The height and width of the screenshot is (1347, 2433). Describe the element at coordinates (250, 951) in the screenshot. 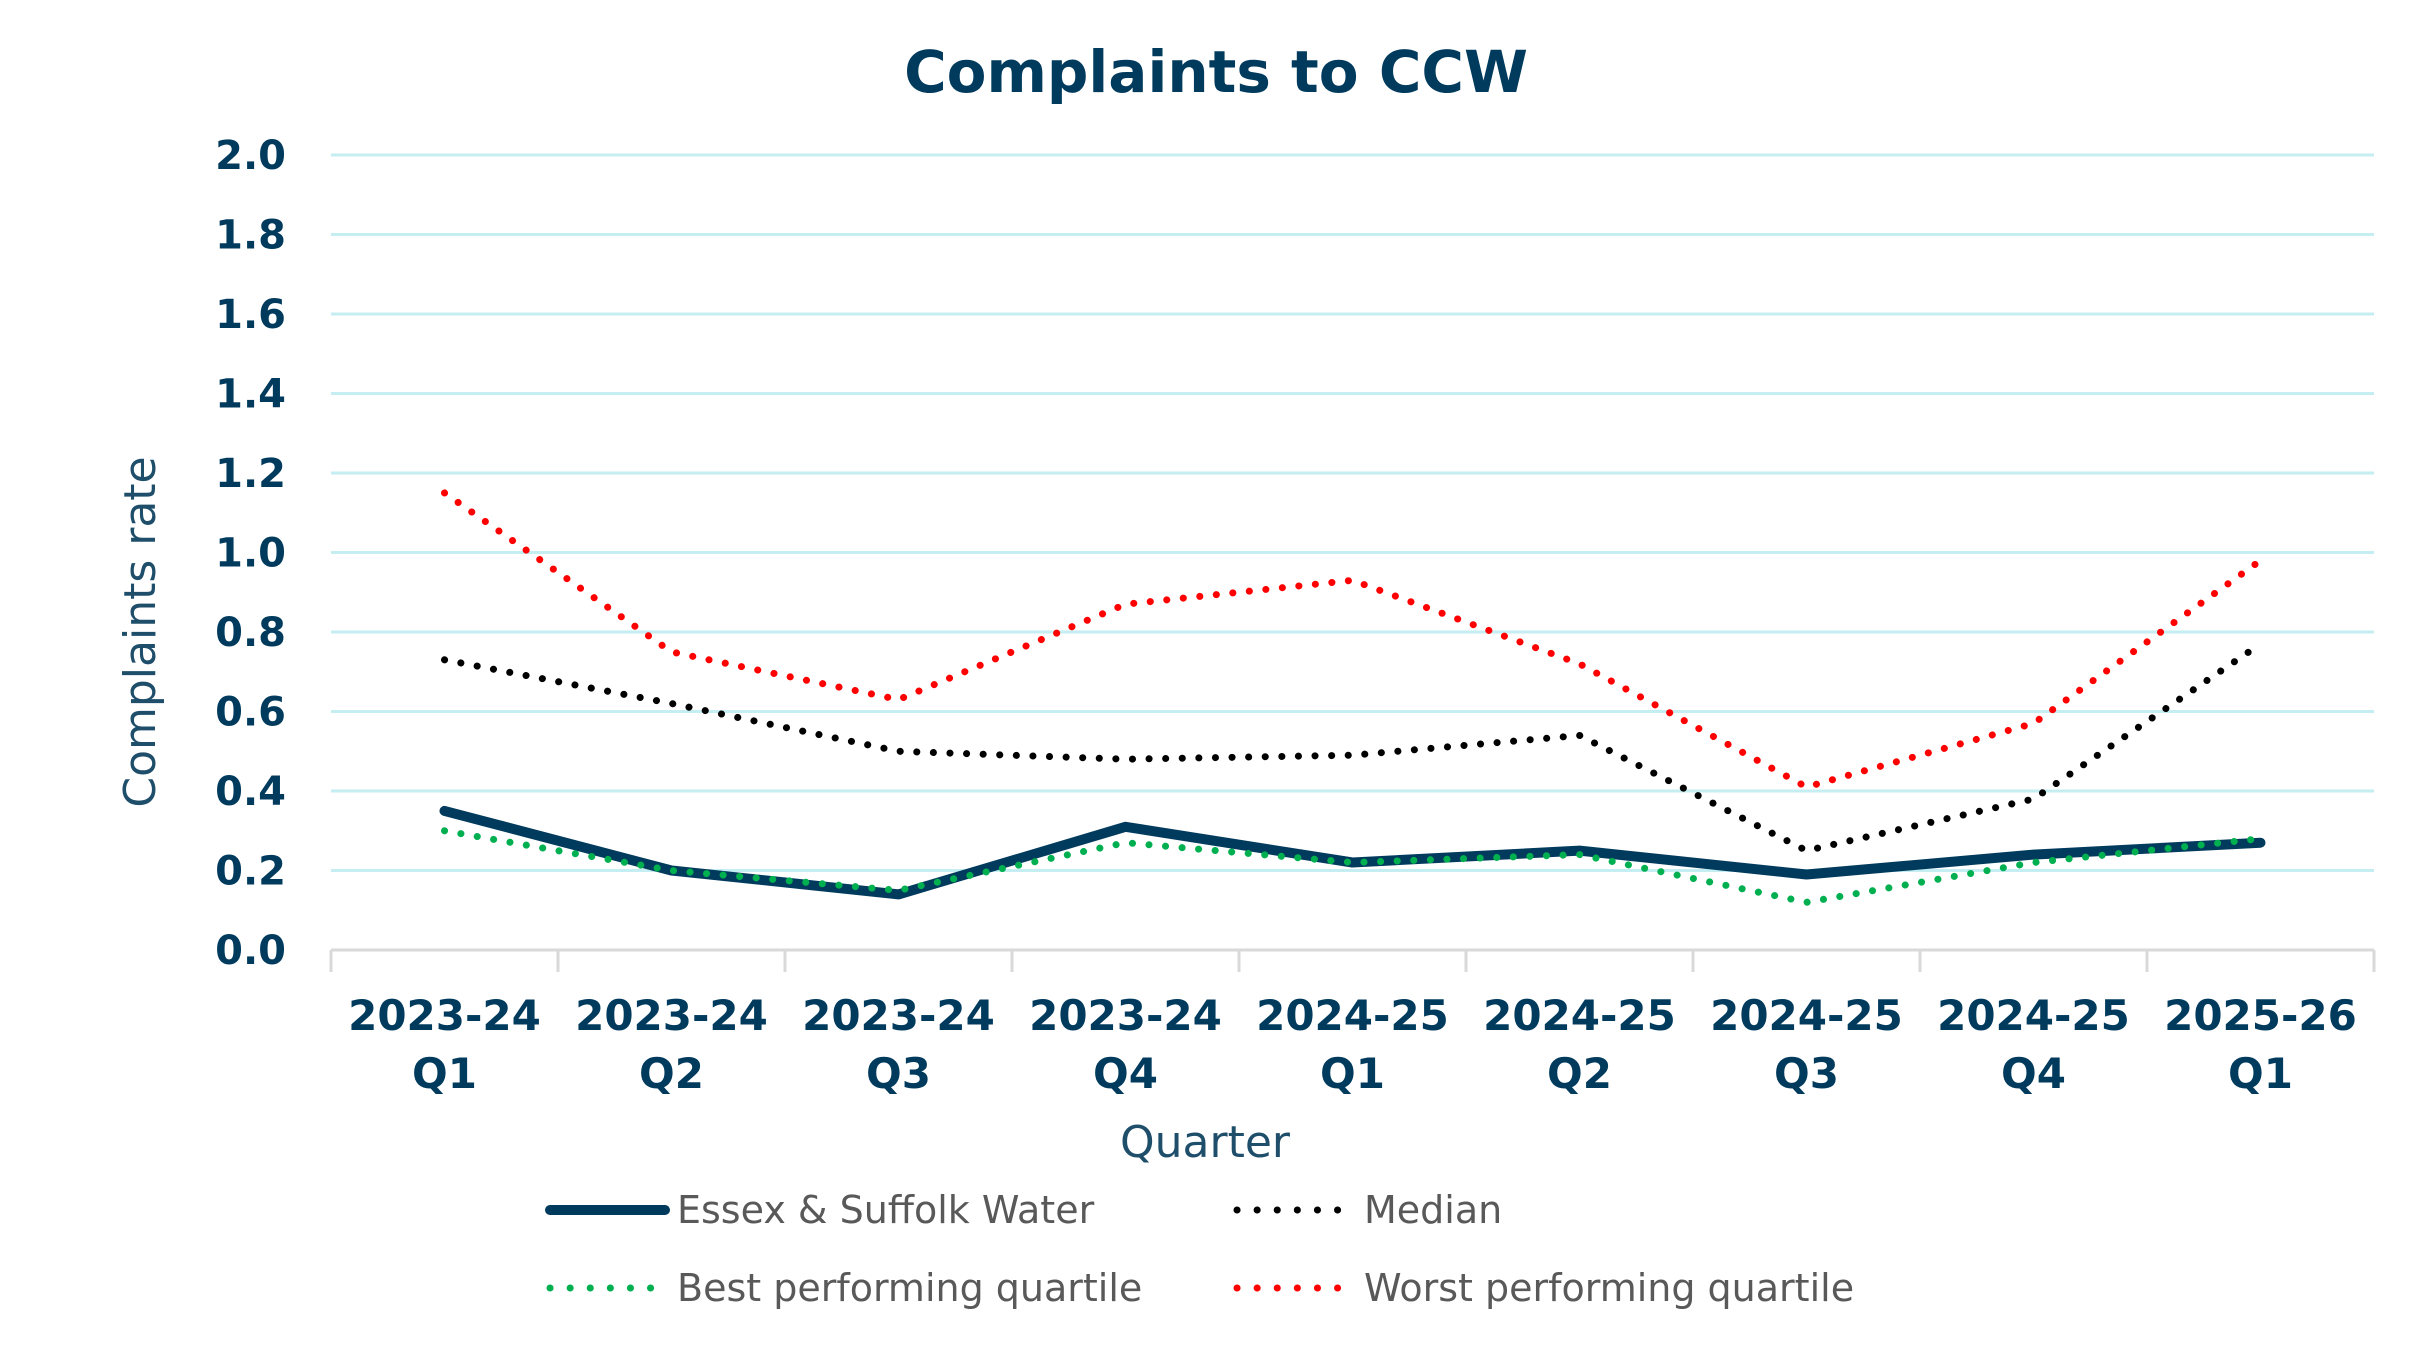

I see `y-tick-label: 0.0` at that location.